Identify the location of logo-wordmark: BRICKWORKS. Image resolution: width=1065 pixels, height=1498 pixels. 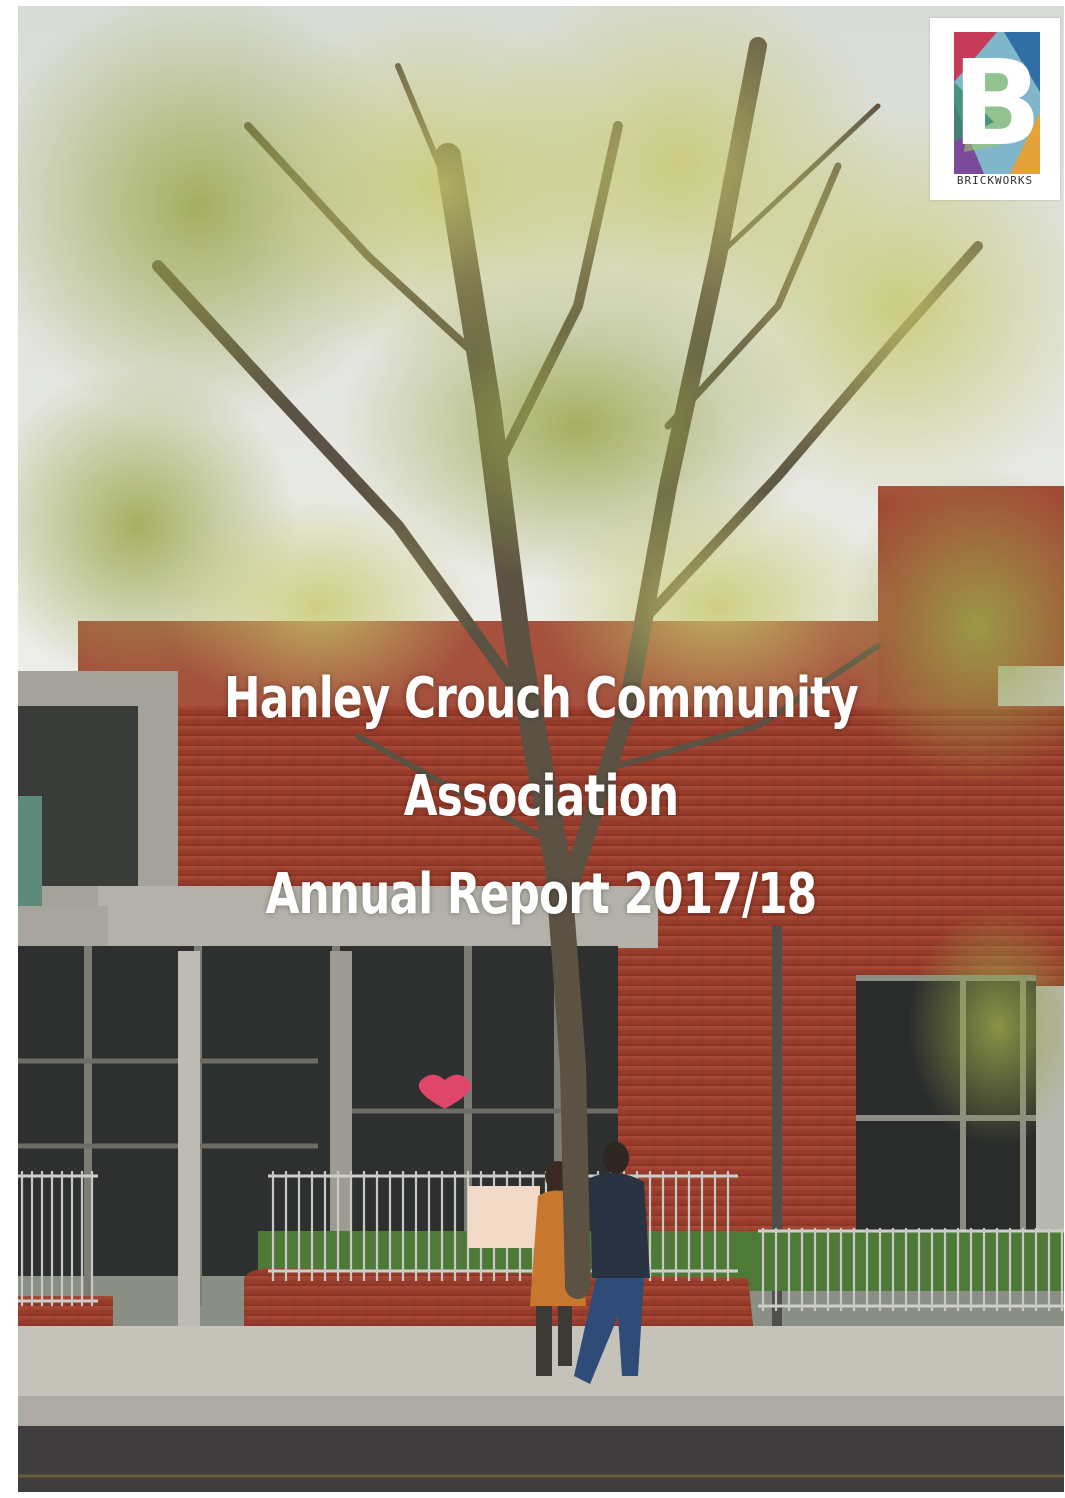
(995, 180).